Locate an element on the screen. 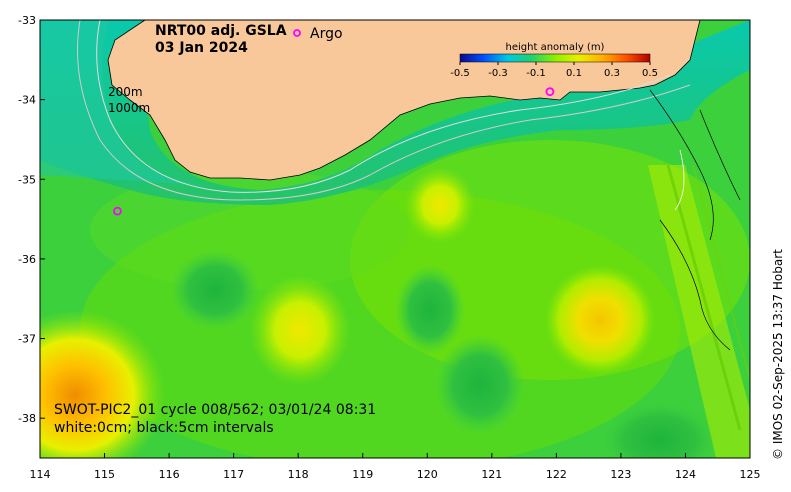  product-title: NRT00 adj. GSLA is located at coordinates (221, 31).